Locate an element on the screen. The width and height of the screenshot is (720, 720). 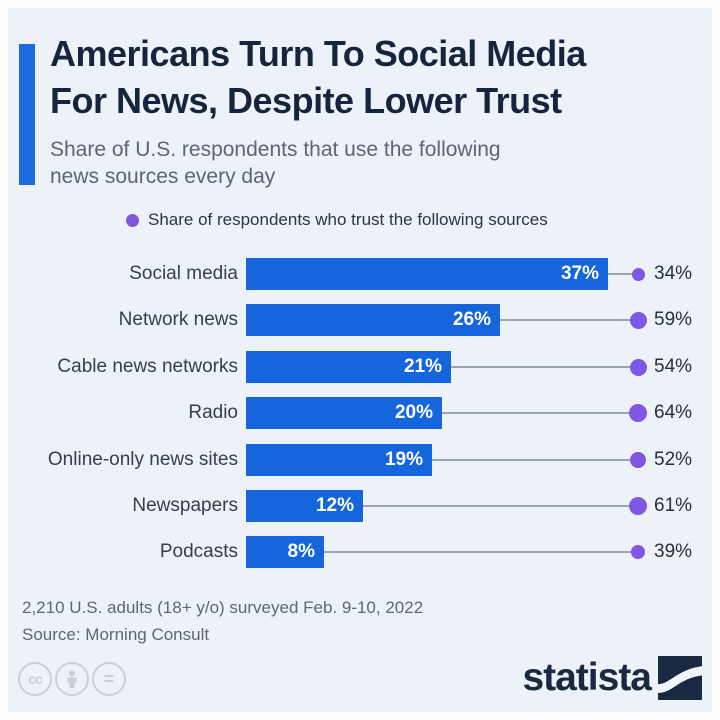
usage-value-label: 12% is located at coordinates (334, 505).